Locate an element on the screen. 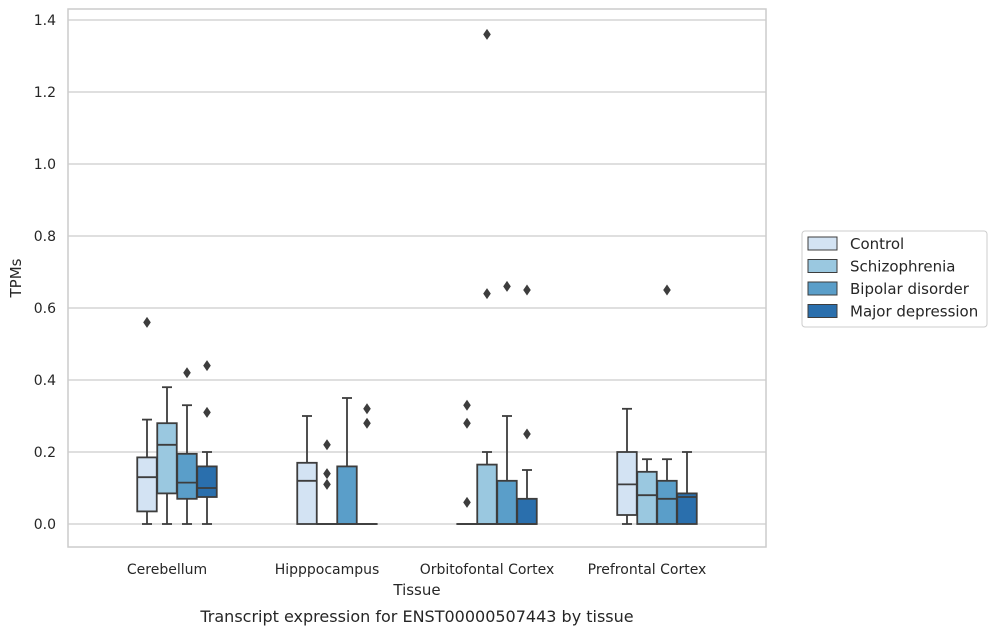  y-axis-label: TPMs is located at coordinates (16, 278).